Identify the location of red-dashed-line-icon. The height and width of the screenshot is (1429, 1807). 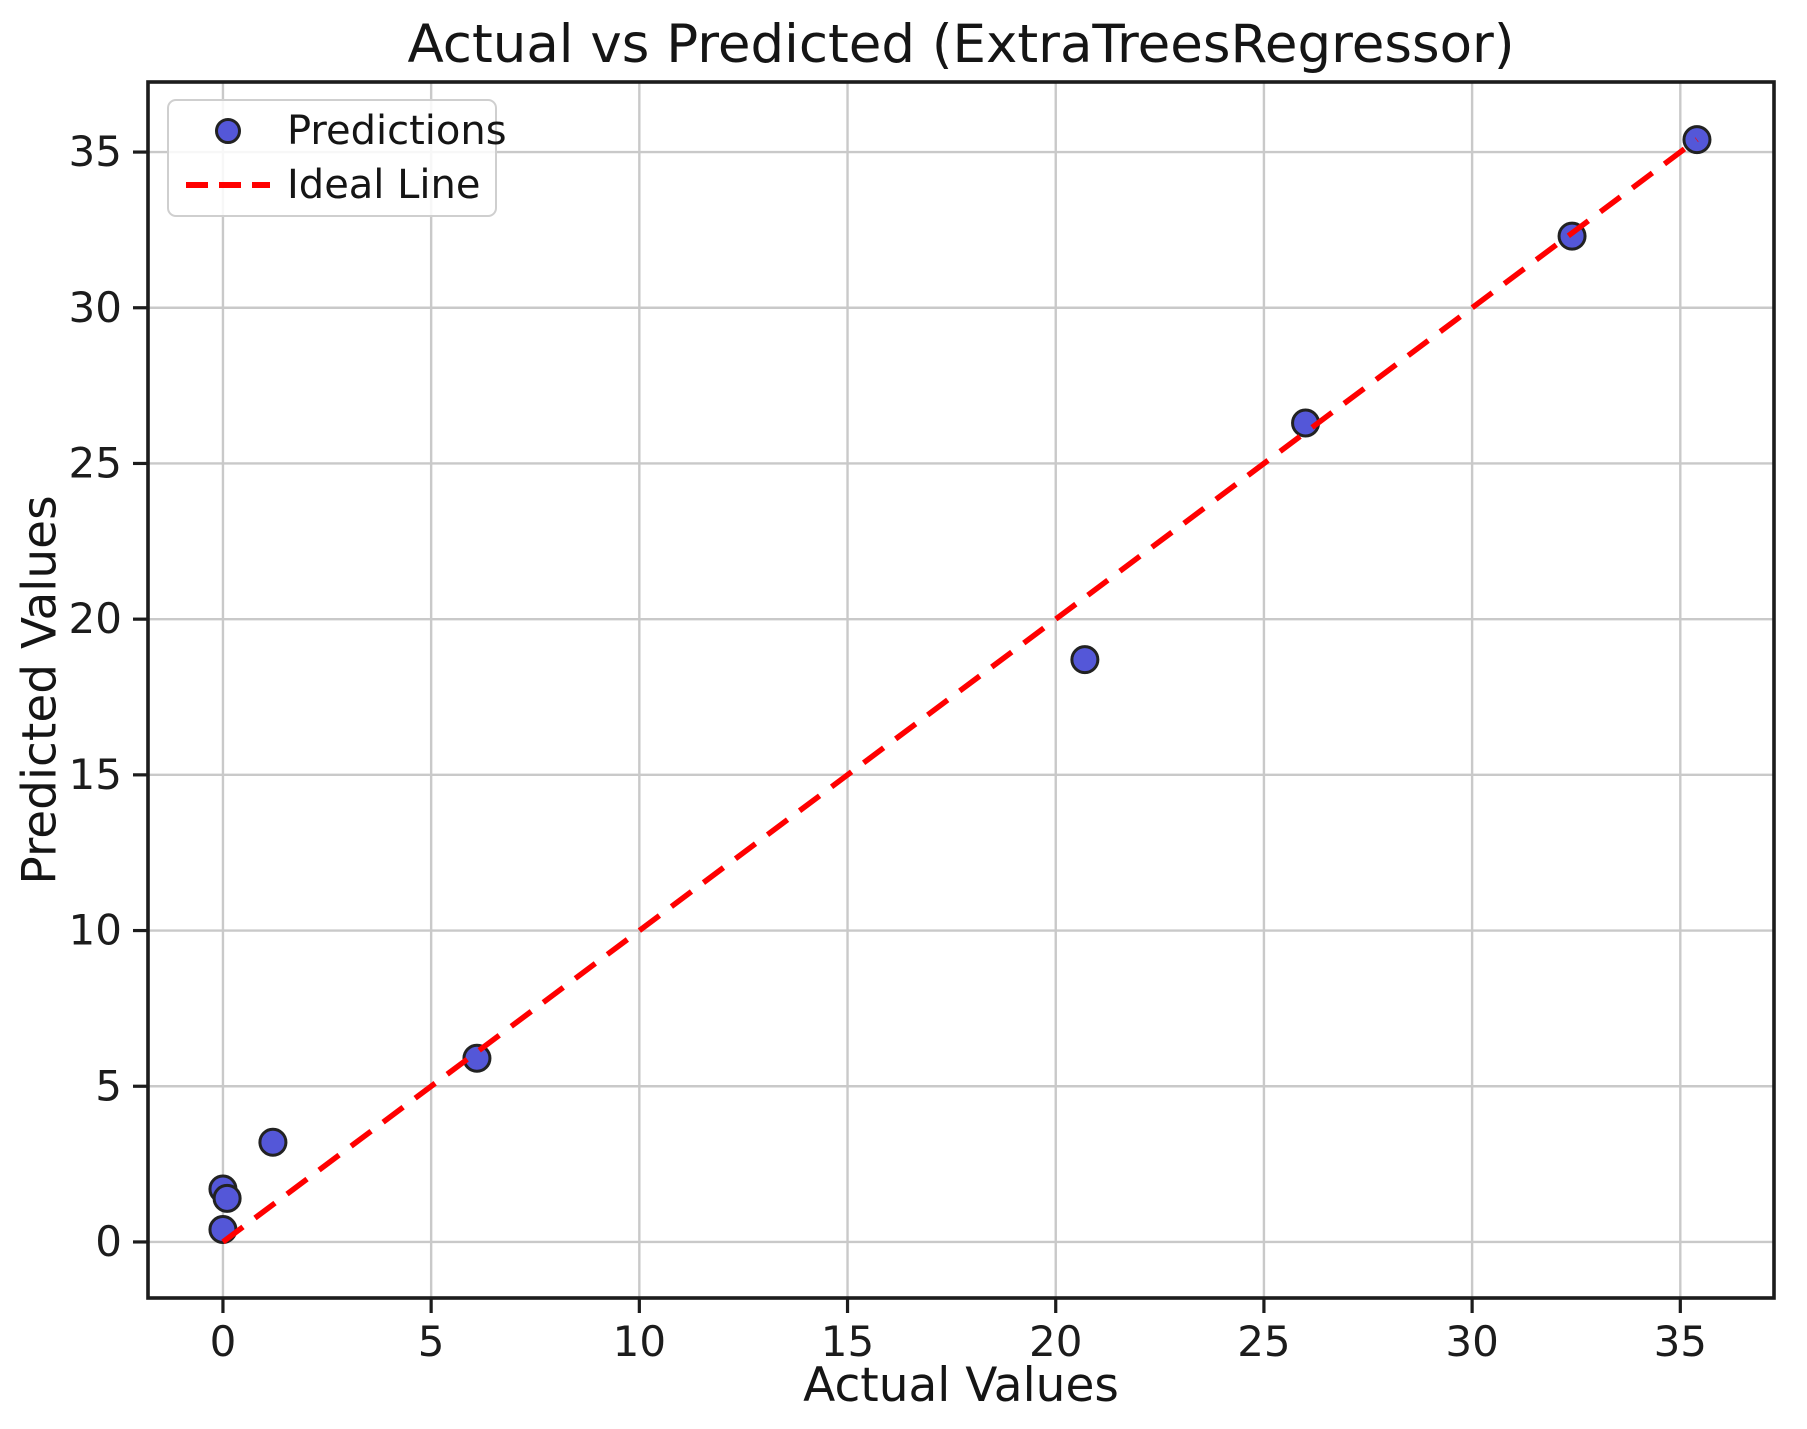
(228, 185).